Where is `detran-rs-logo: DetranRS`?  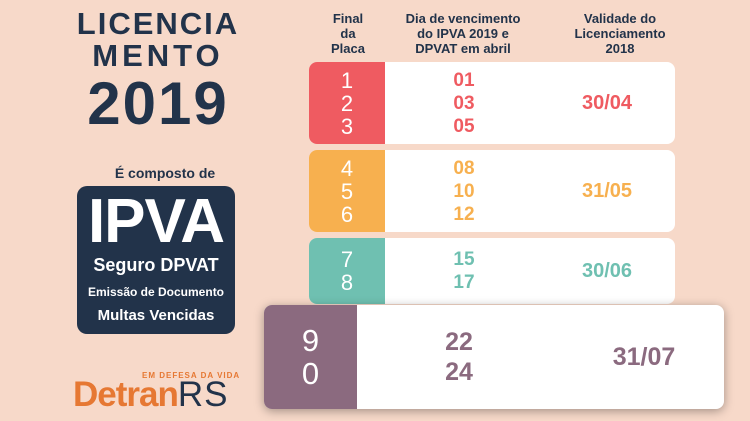
detran-rs-logo: DetranRS is located at coordinates (151, 395).